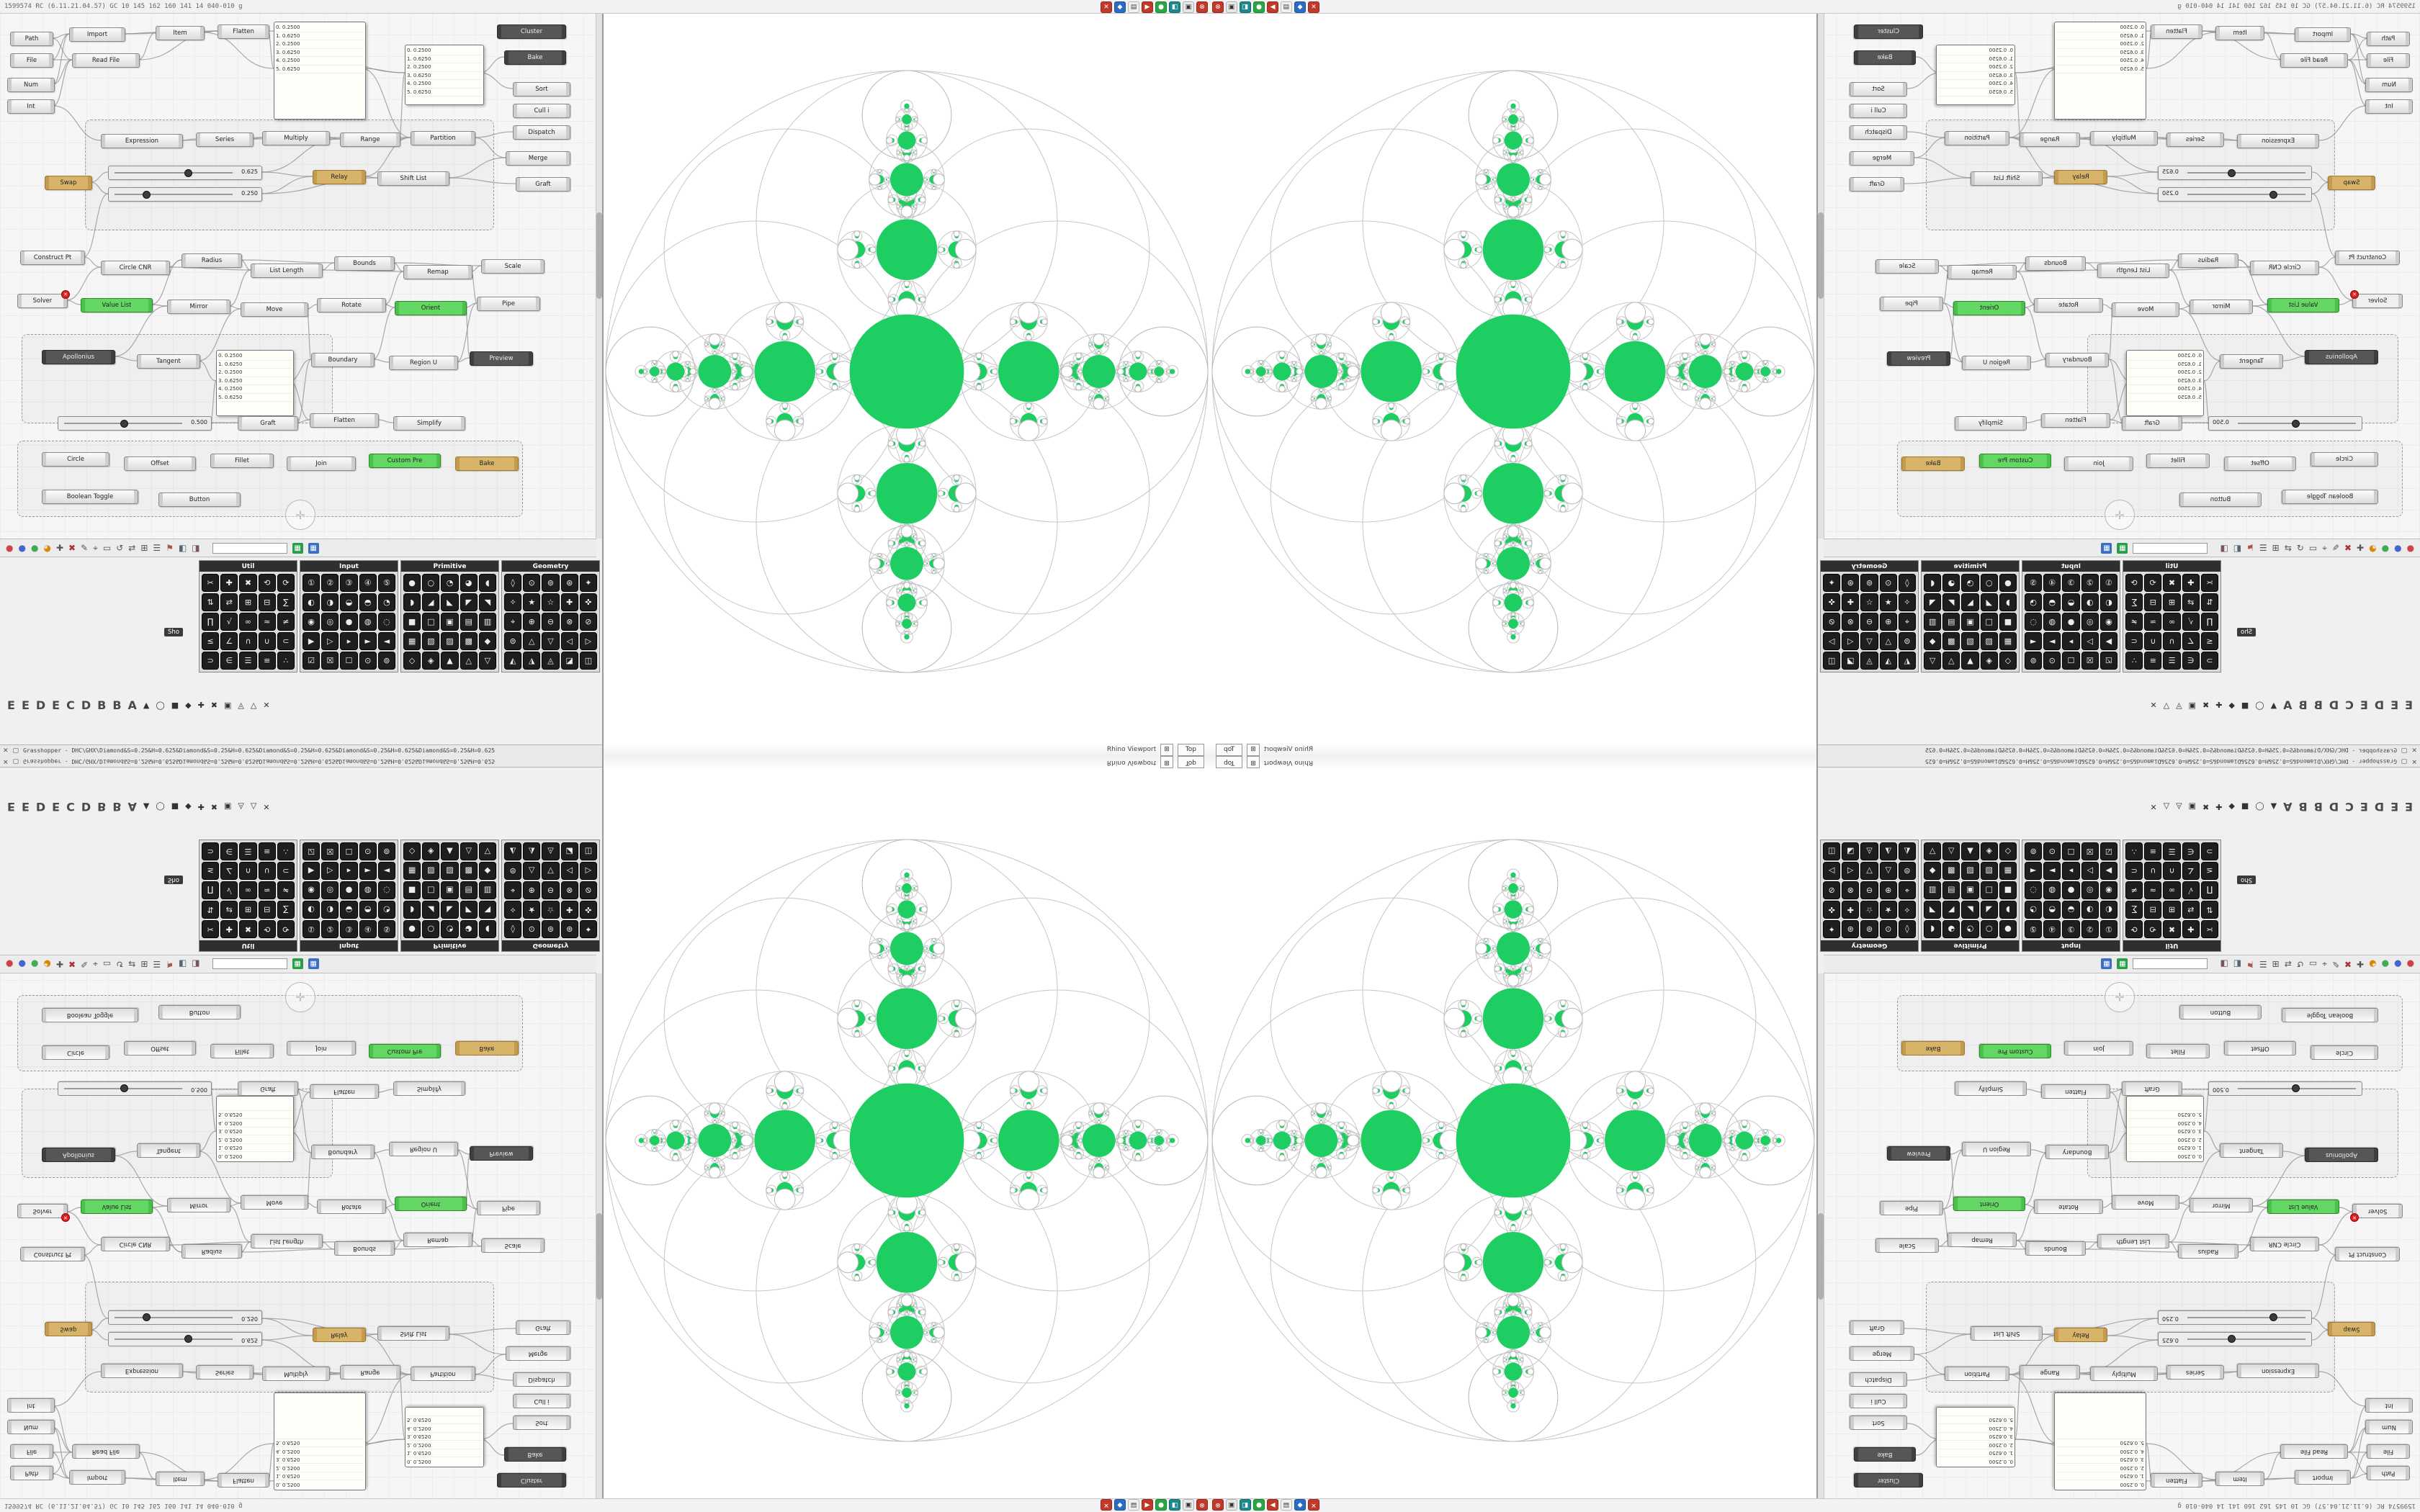  Describe the element at coordinates (43, 1213) in the screenshot. I see `gh-component: Solver ✕` at that location.